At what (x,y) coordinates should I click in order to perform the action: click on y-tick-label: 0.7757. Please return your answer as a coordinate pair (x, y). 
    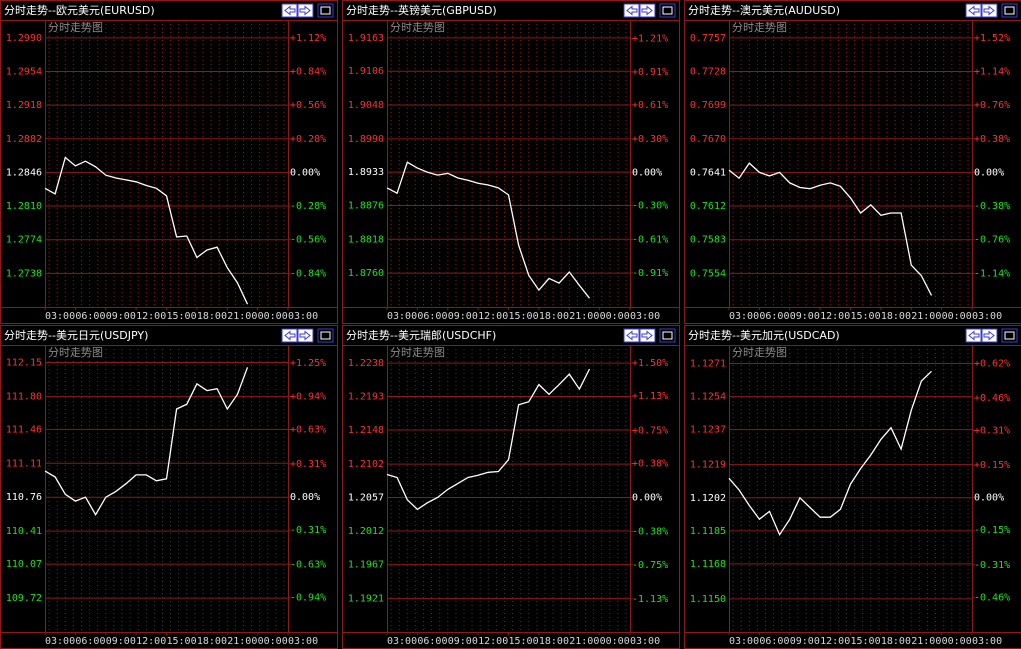
    Looking at the image, I should click on (708, 38).